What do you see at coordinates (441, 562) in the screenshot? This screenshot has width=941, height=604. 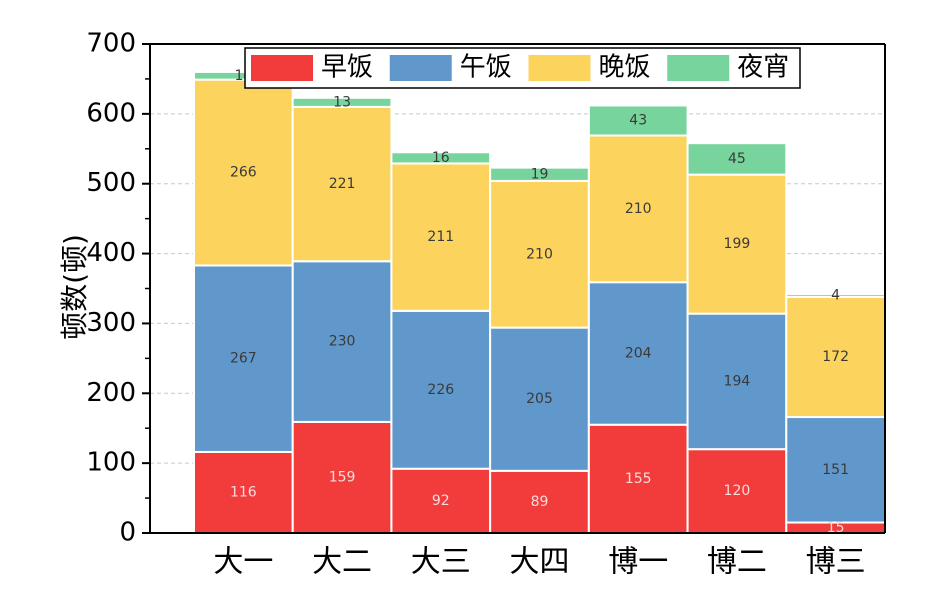 I see `x-tick-label: 大三` at bounding box center [441, 562].